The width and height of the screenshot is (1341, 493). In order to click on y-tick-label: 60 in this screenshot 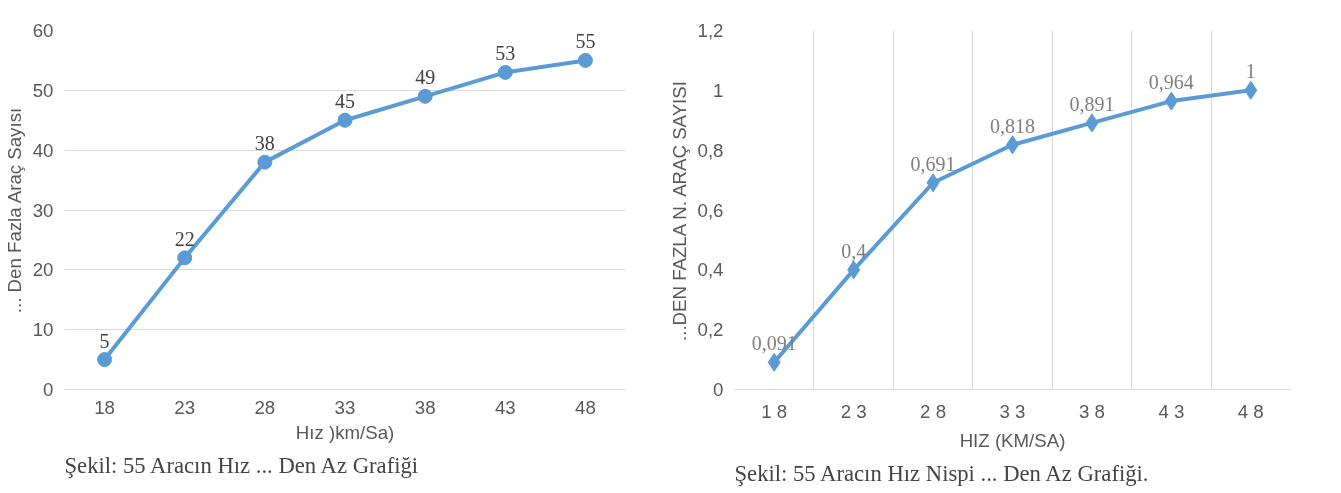, I will do `click(43, 30)`.